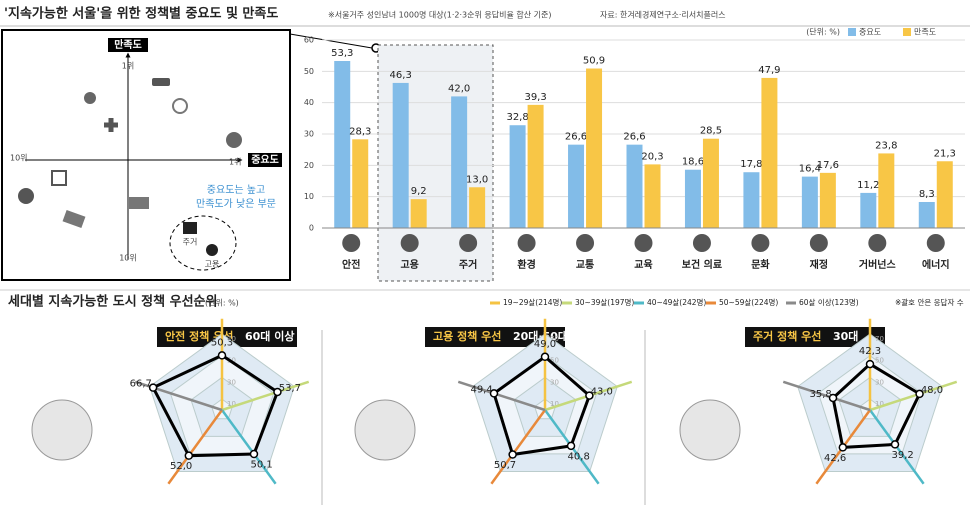 Image resolution: width=970 pixels, height=511 pixels. I want to click on value-label: 46,3, so click(401, 75).